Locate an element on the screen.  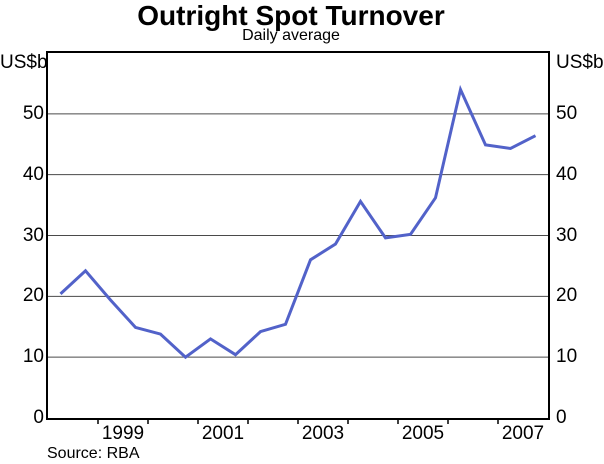
x-axis-label-1999: 1999 is located at coordinates (123, 433).